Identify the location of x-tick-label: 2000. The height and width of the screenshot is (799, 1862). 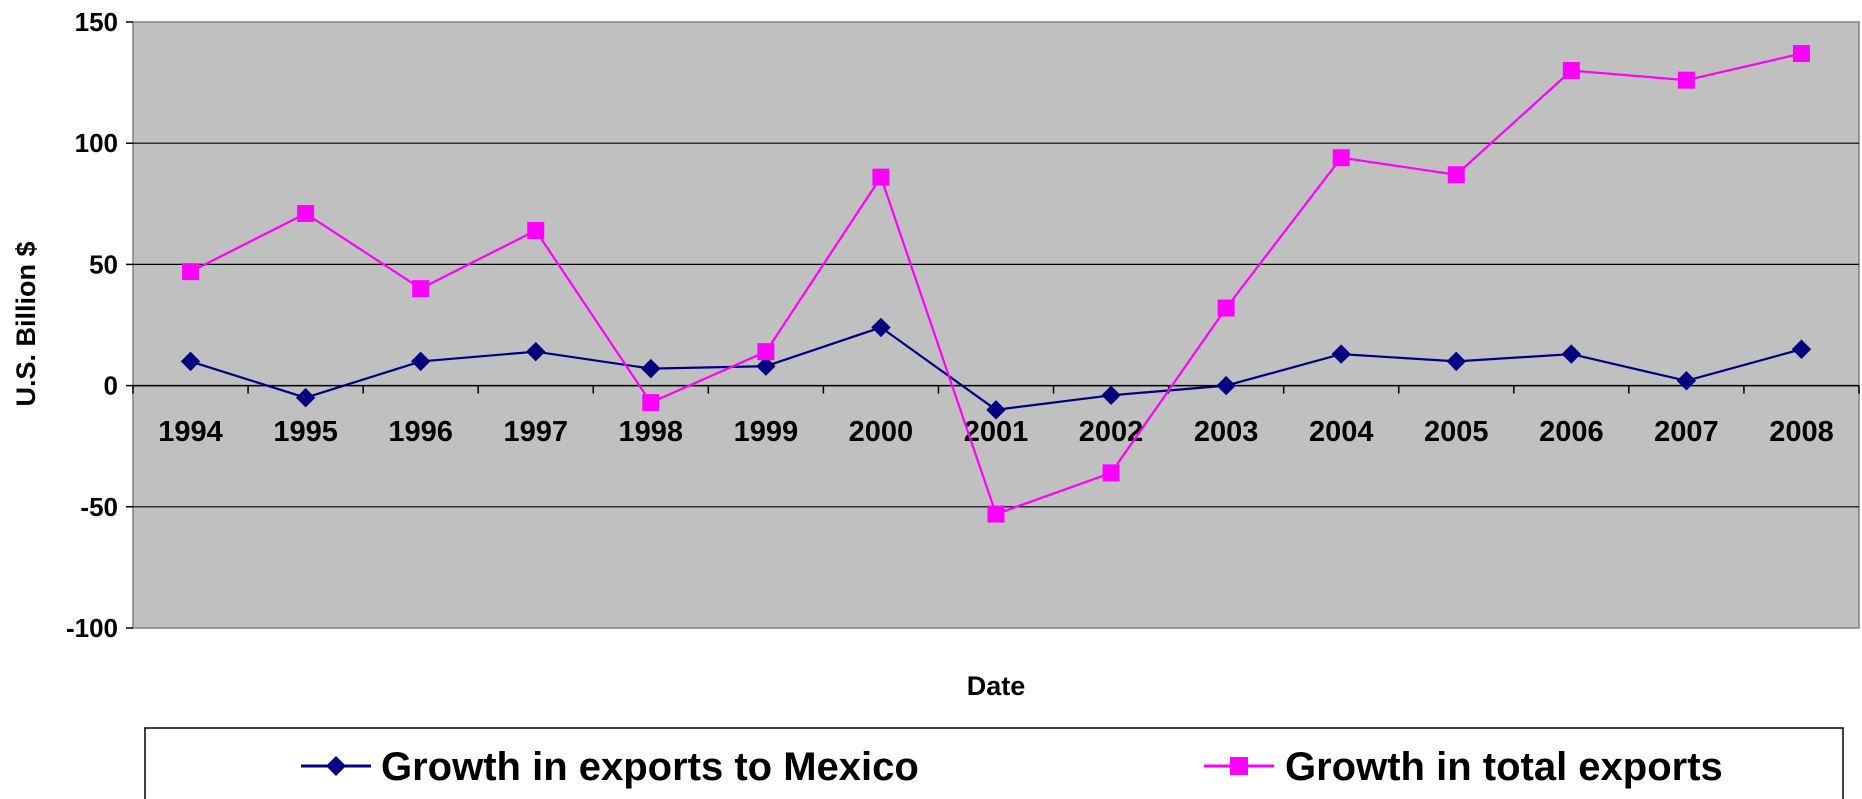
(881, 432).